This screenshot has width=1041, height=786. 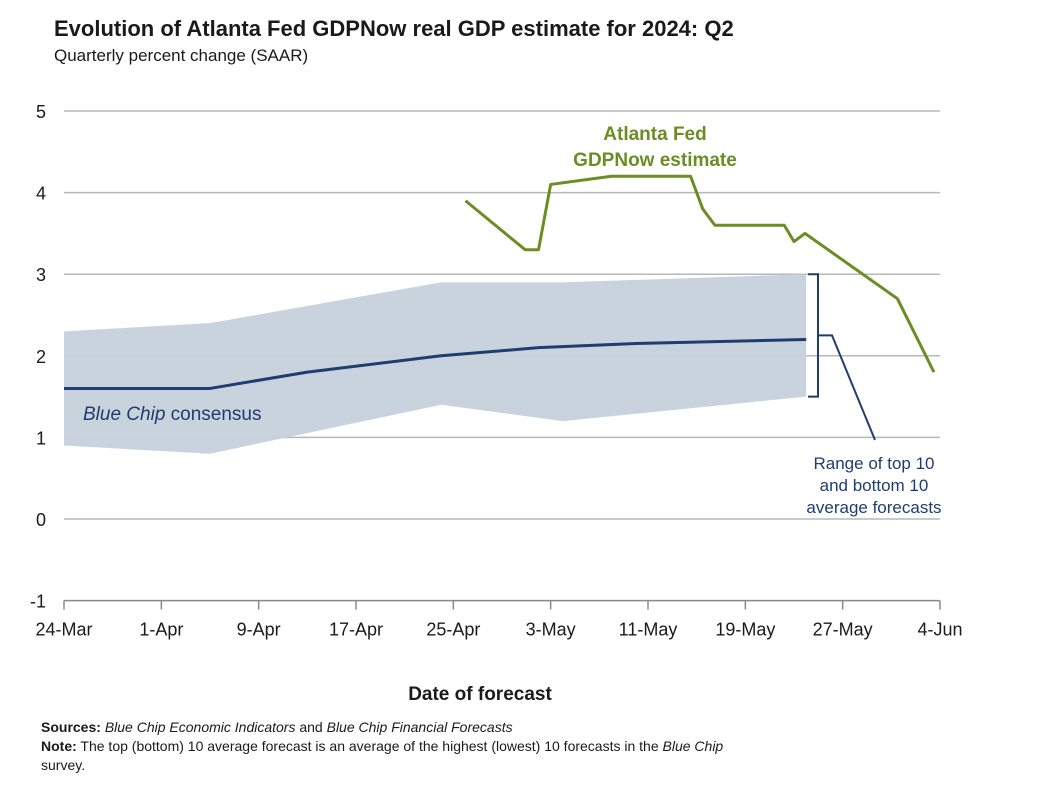 I want to click on sources-label: Sources:, so click(x=71, y=727).